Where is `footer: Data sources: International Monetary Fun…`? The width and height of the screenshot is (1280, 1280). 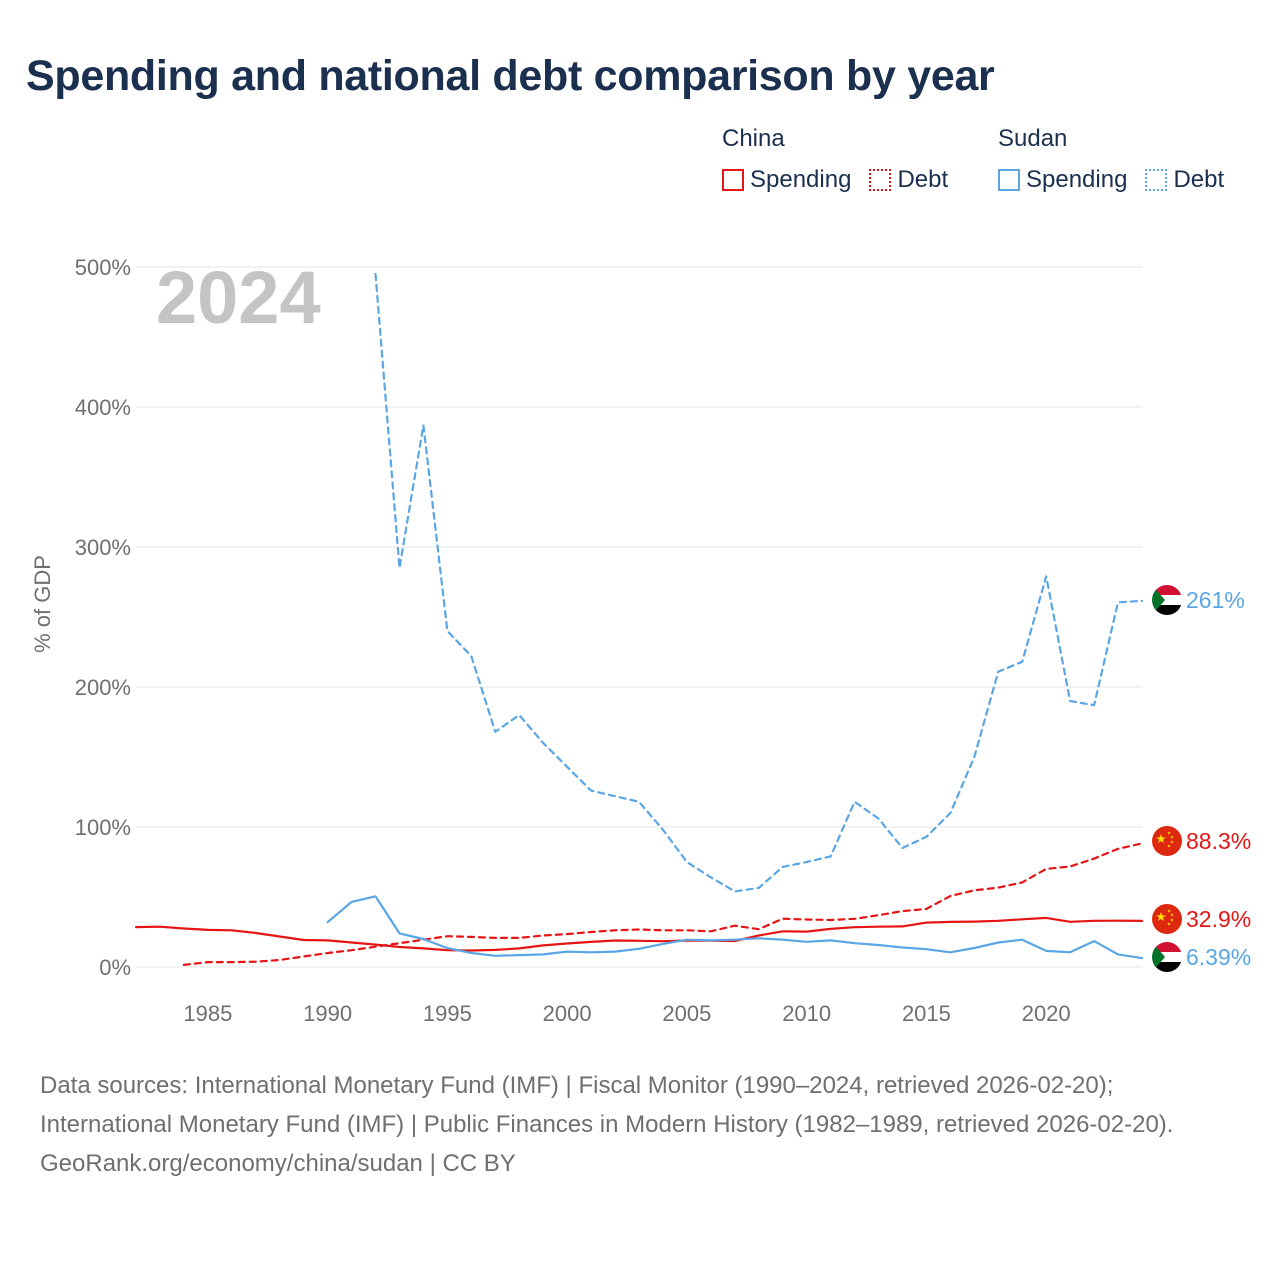
footer: Data sources: International Monetary Fun… is located at coordinates (640, 1124).